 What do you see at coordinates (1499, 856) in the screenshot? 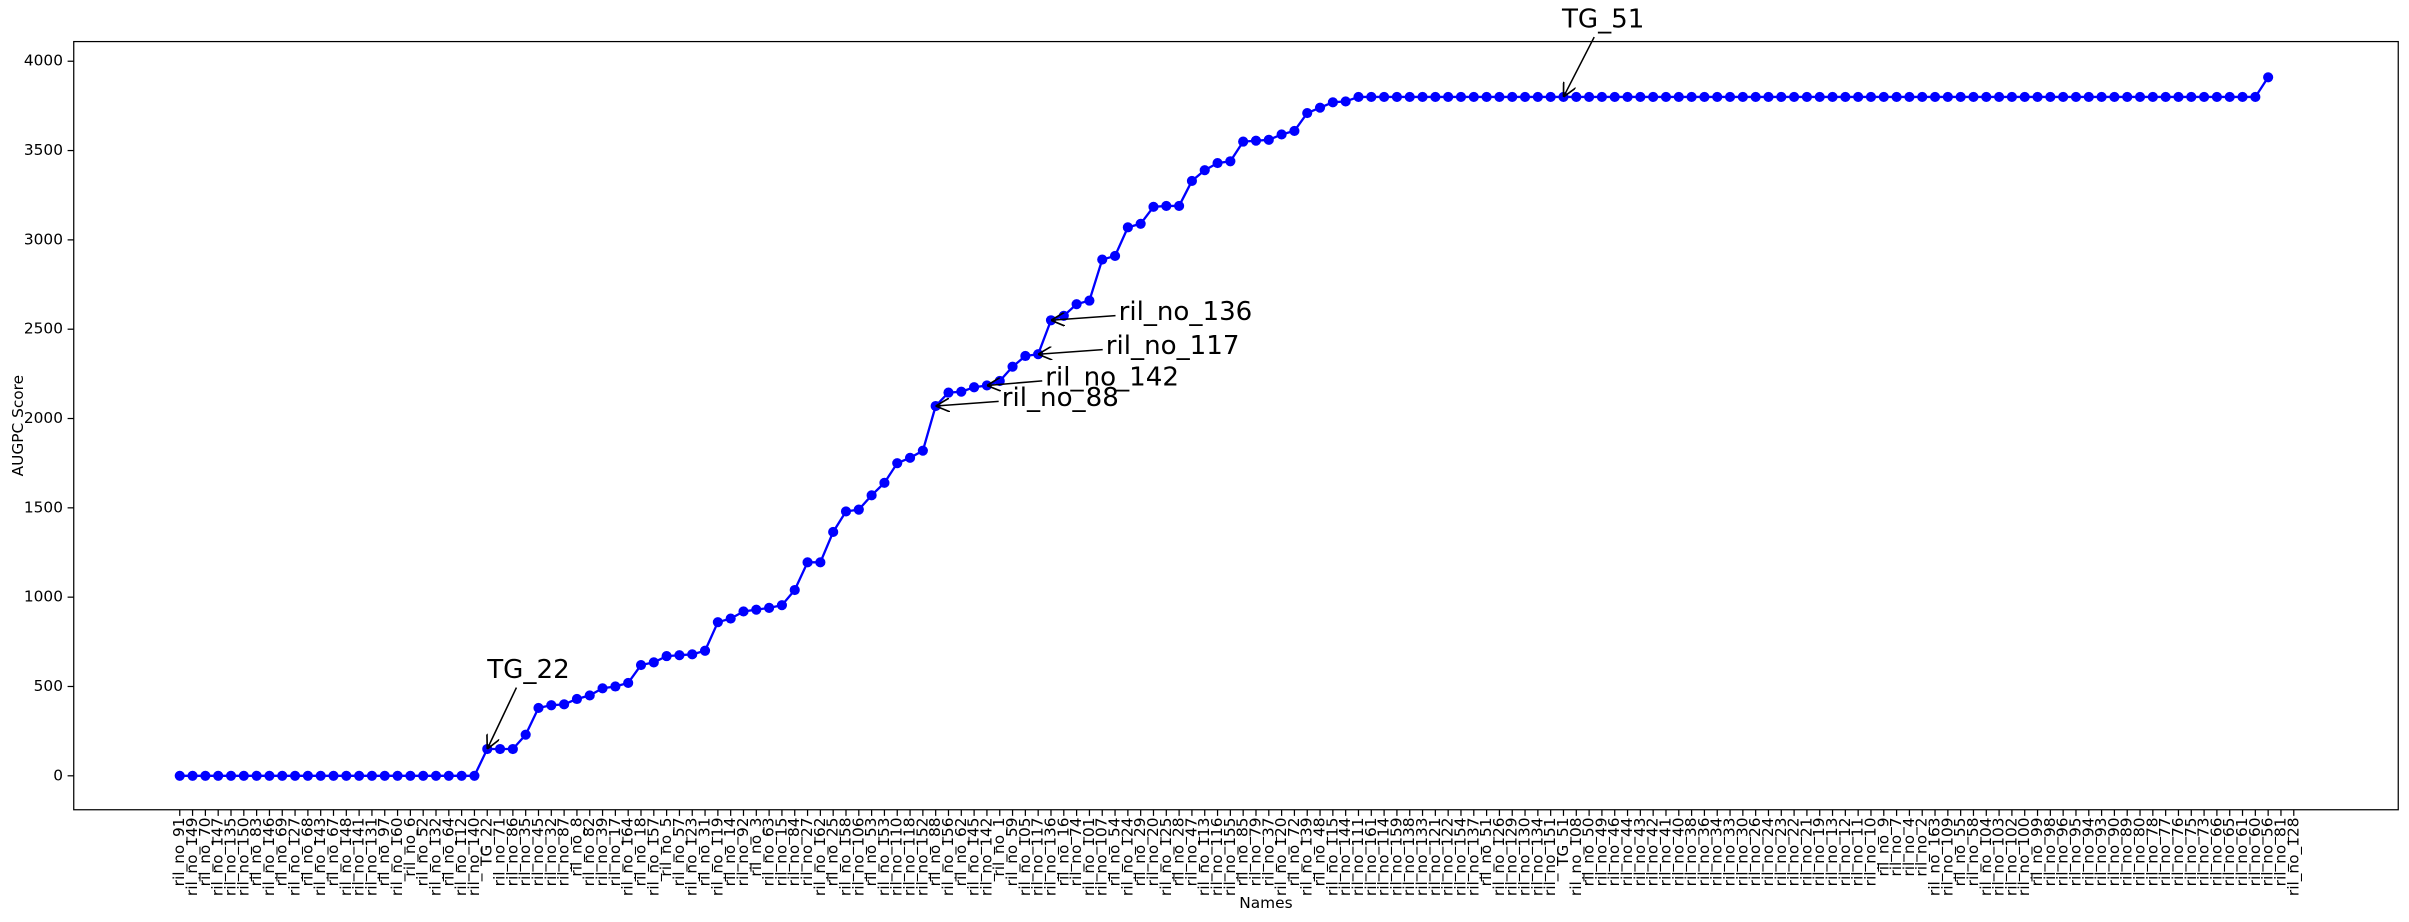
I see `x-tick-label: ril_no_126` at bounding box center [1499, 856].